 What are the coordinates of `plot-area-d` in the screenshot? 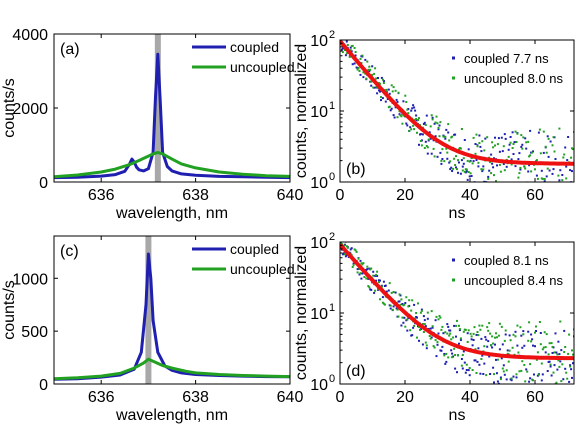 It's located at (457, 316).